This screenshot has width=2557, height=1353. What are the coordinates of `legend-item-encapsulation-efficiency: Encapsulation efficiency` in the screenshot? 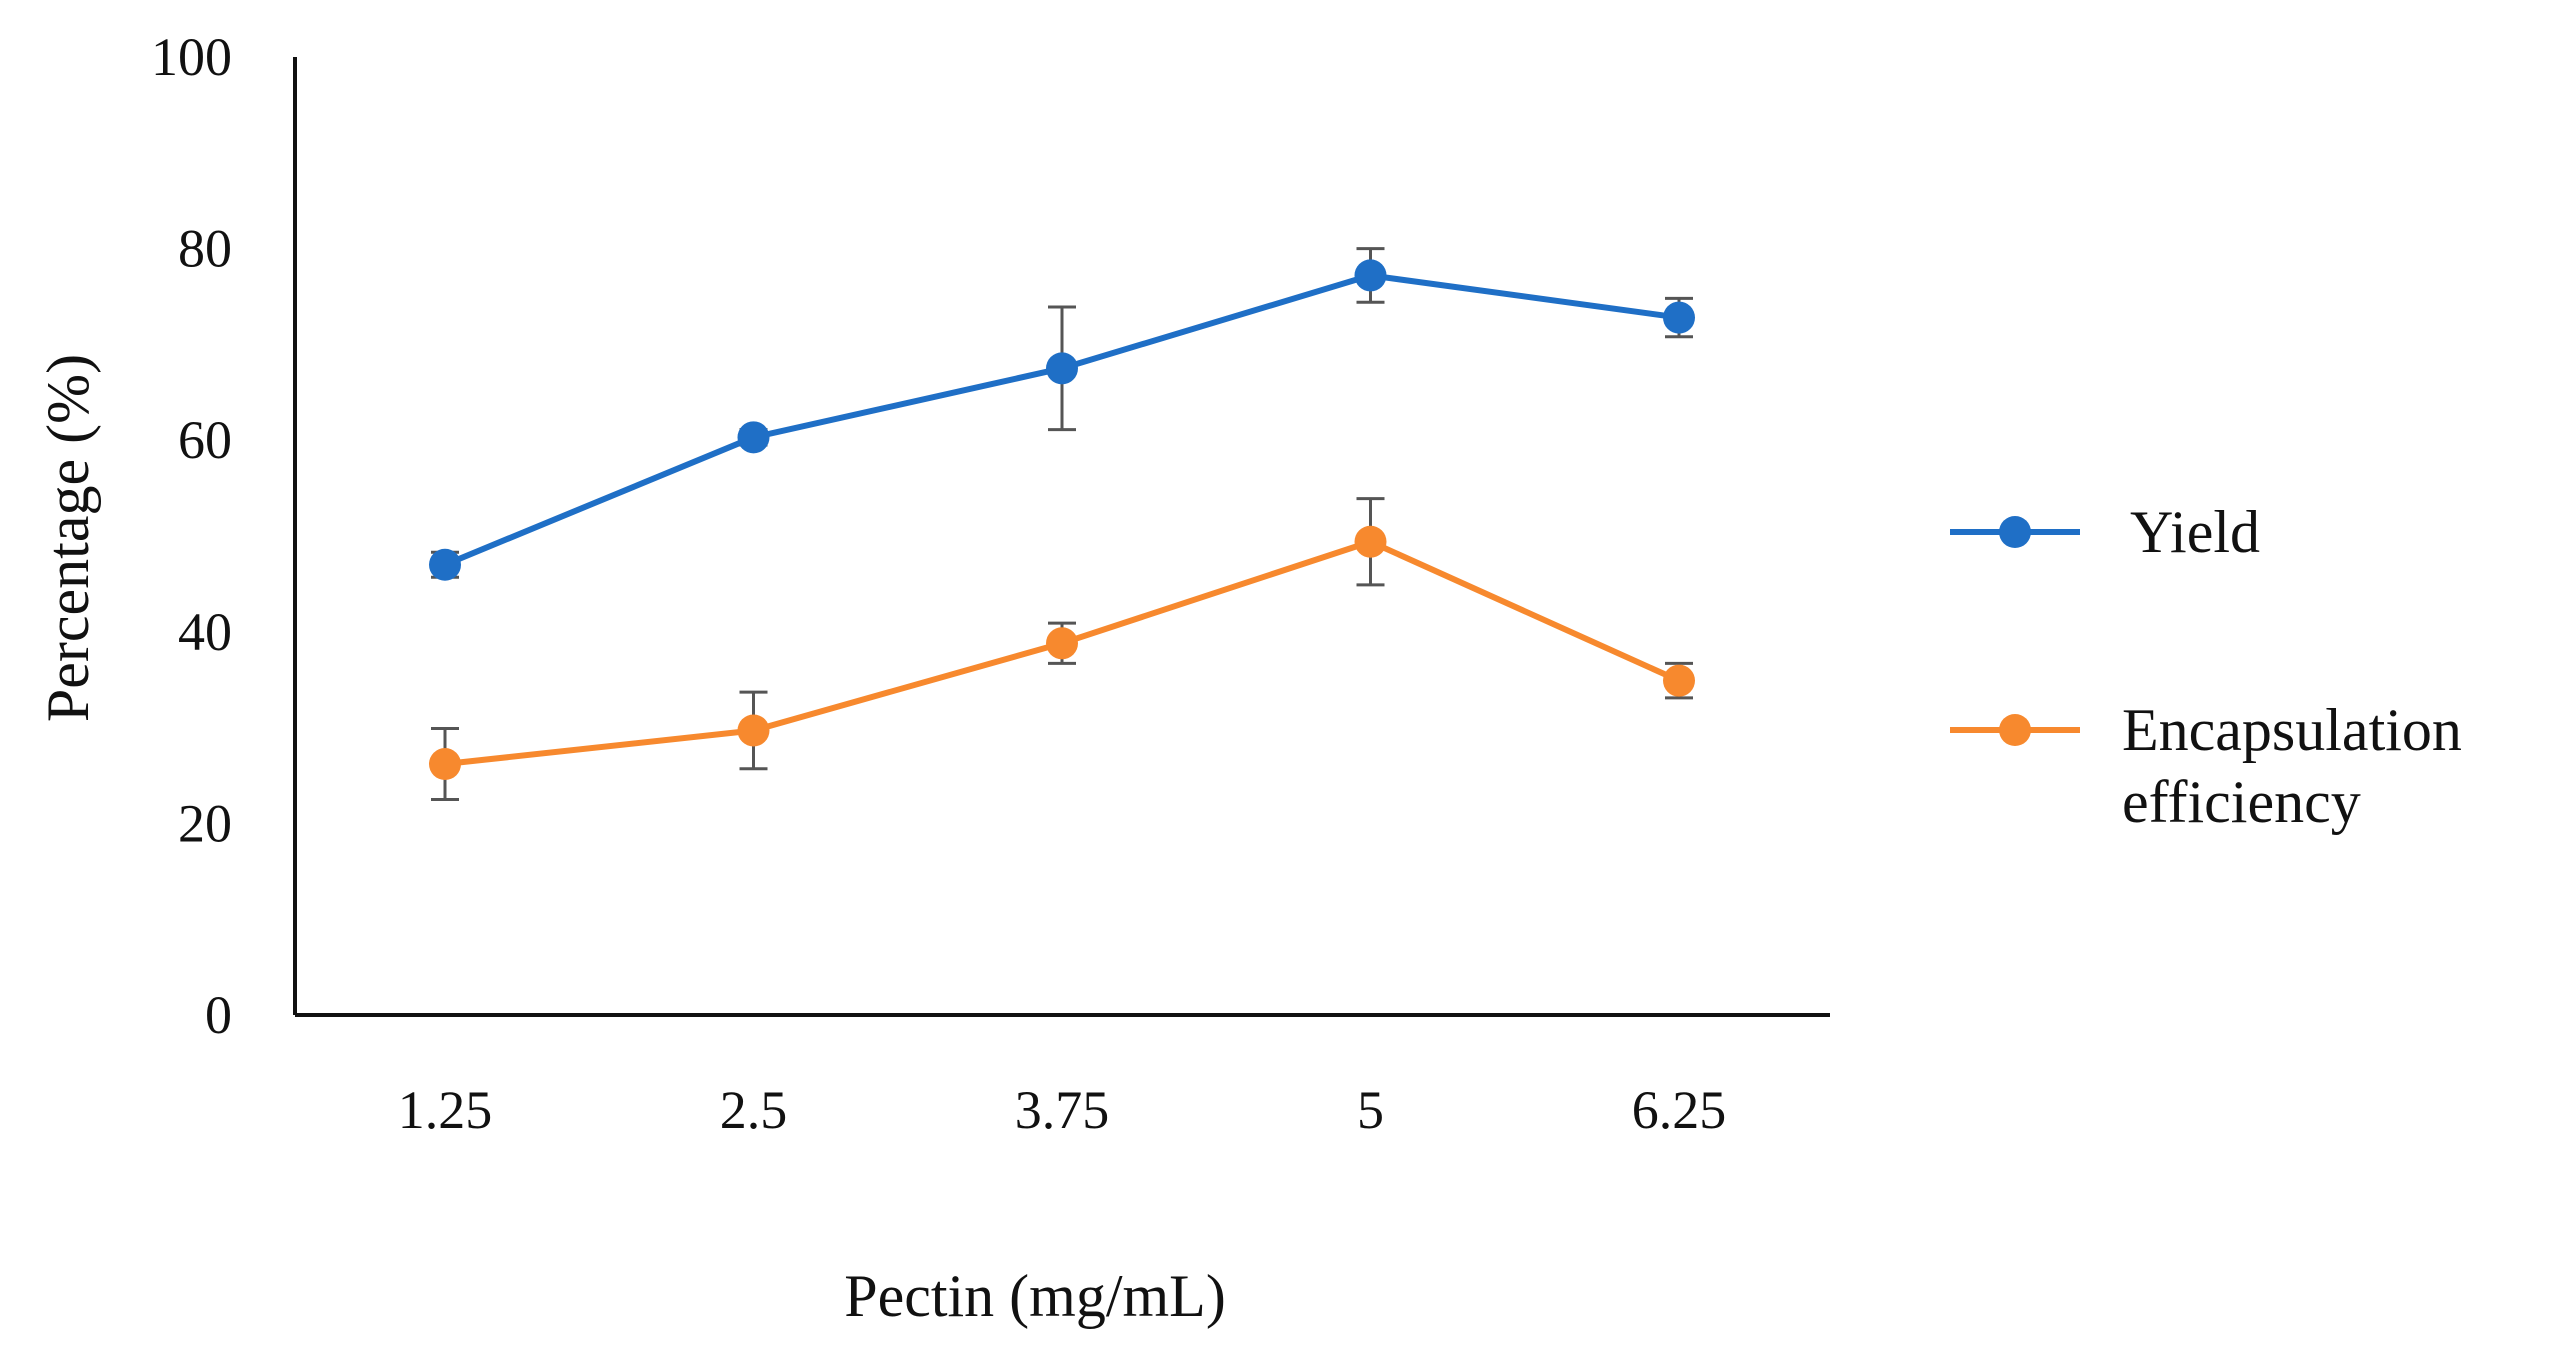 It's located at (2206, 766).